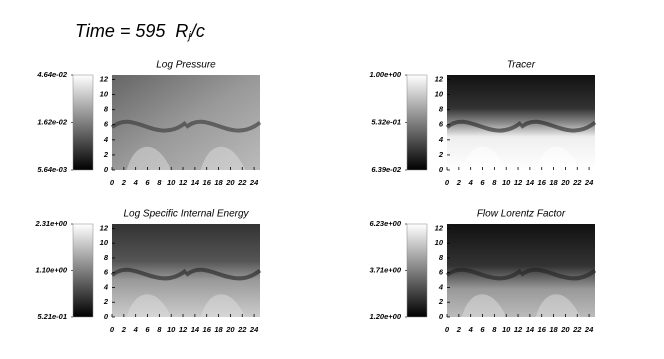 This screenshot has height=359, width=664. What do you see at coordinates (186, 214) in the screenshot?
I see `panel-title: Log Specific Internal Energy` at bounding box center [186, 214].